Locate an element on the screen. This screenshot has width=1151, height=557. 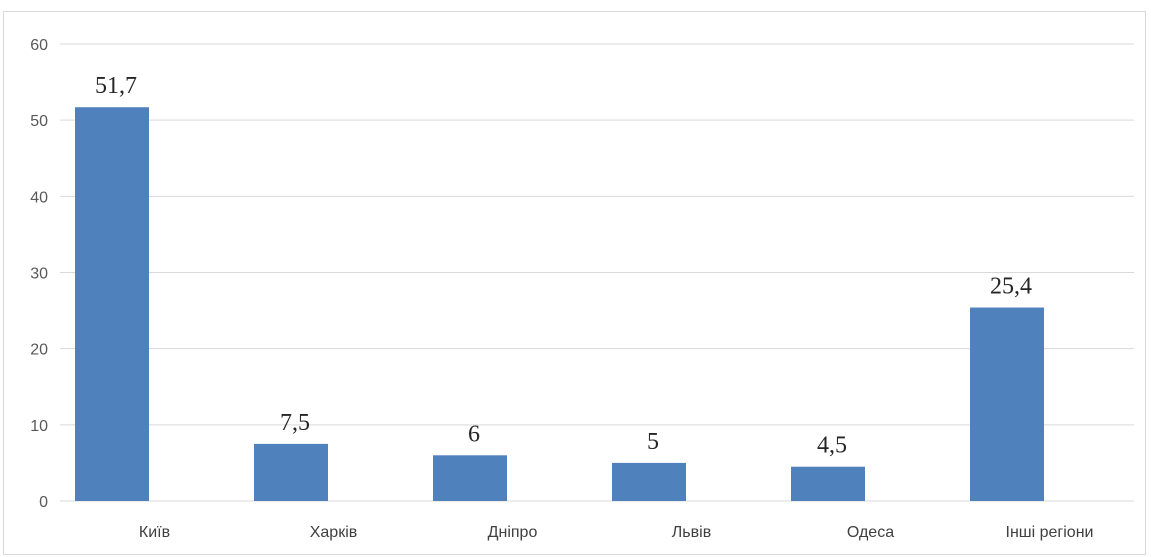
data-label: 4,5 is located at coordinates (832, 446).